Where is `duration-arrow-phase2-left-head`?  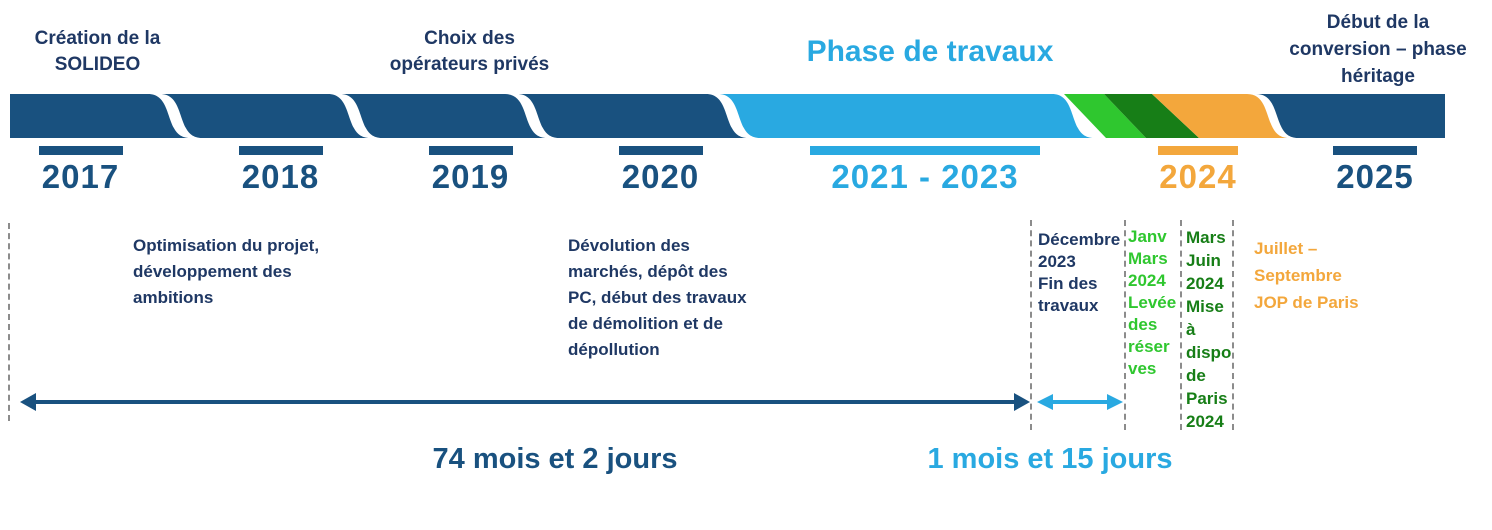
duration-arrow-phase2-left-head is located at coordinates (1045, 402).